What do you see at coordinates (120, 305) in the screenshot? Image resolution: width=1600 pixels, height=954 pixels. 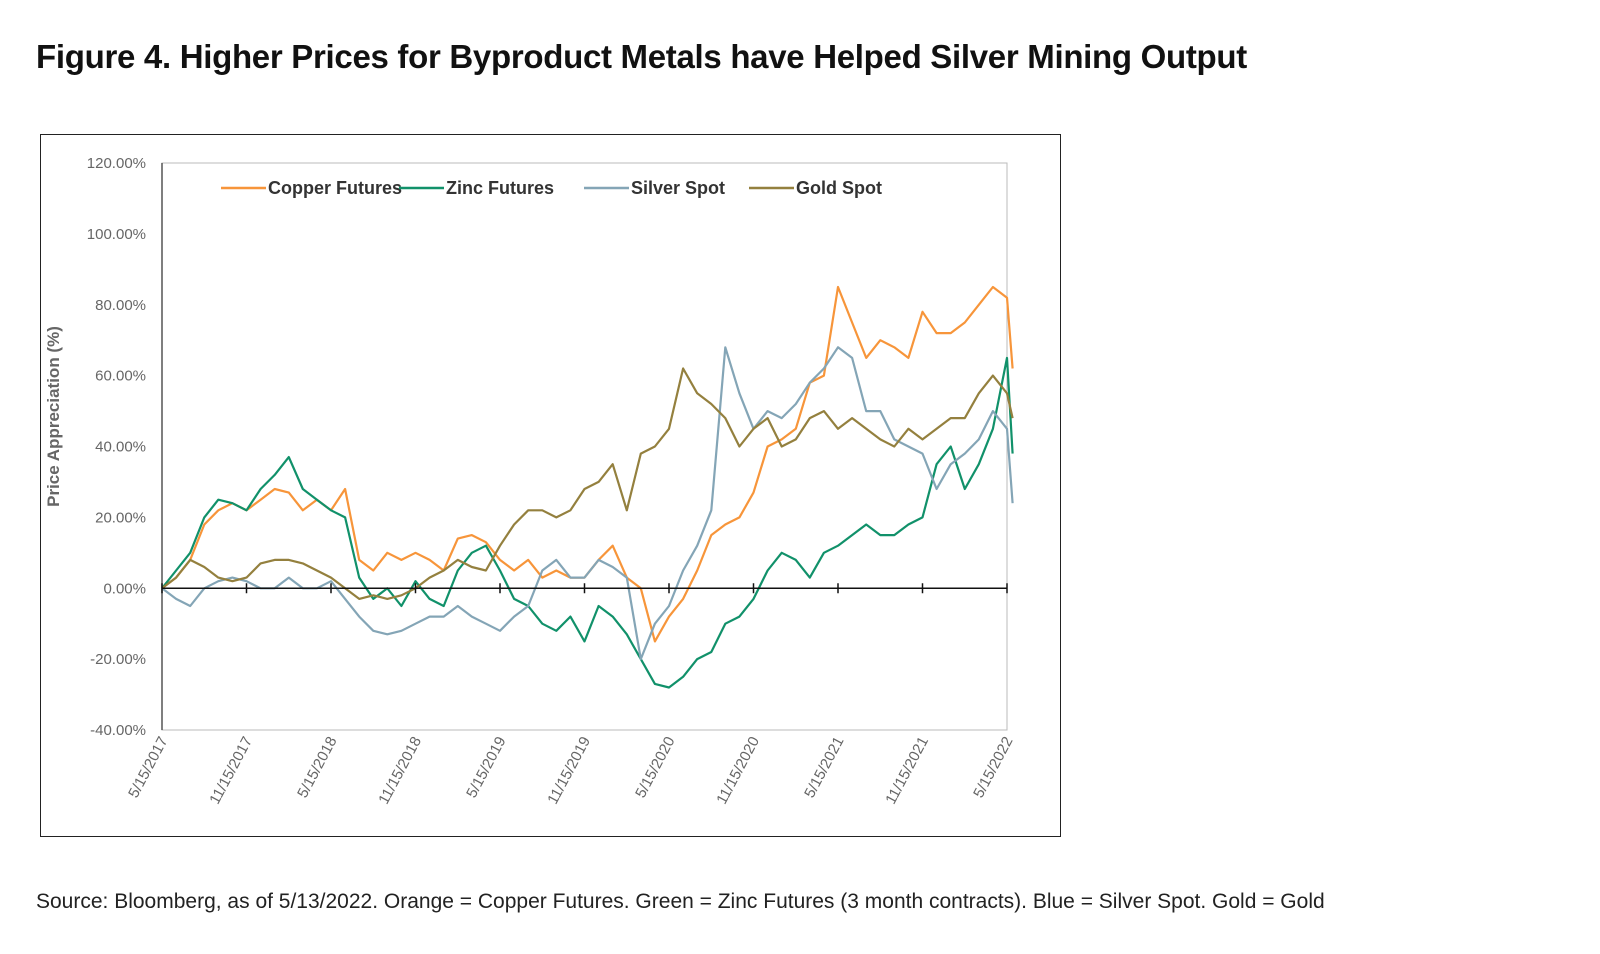 I see `y-tick-label: 80.00%` at bounding box center [120, 305].